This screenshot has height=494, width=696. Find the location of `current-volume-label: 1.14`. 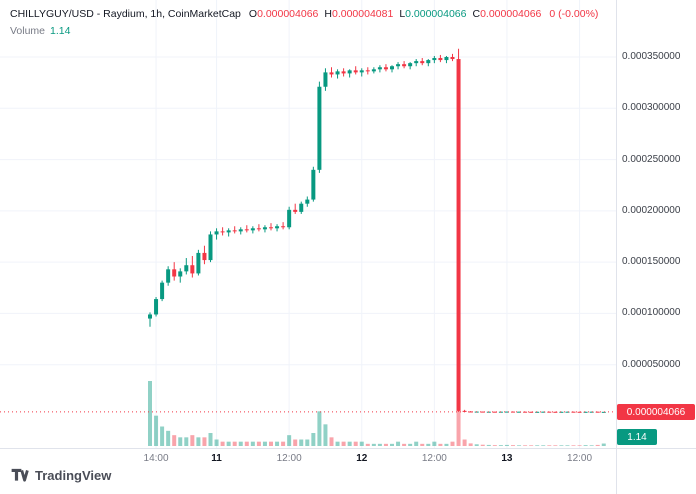

current-volume-label: 1.14 is located at coordinates (637, 437).